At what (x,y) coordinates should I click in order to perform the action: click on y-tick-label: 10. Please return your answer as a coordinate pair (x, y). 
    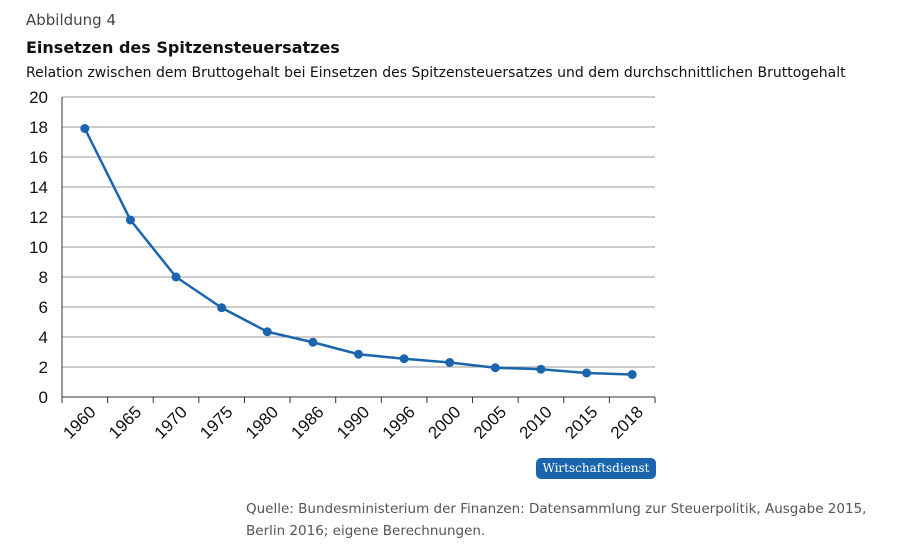
    Looking at the image, I should click on (38, 247).